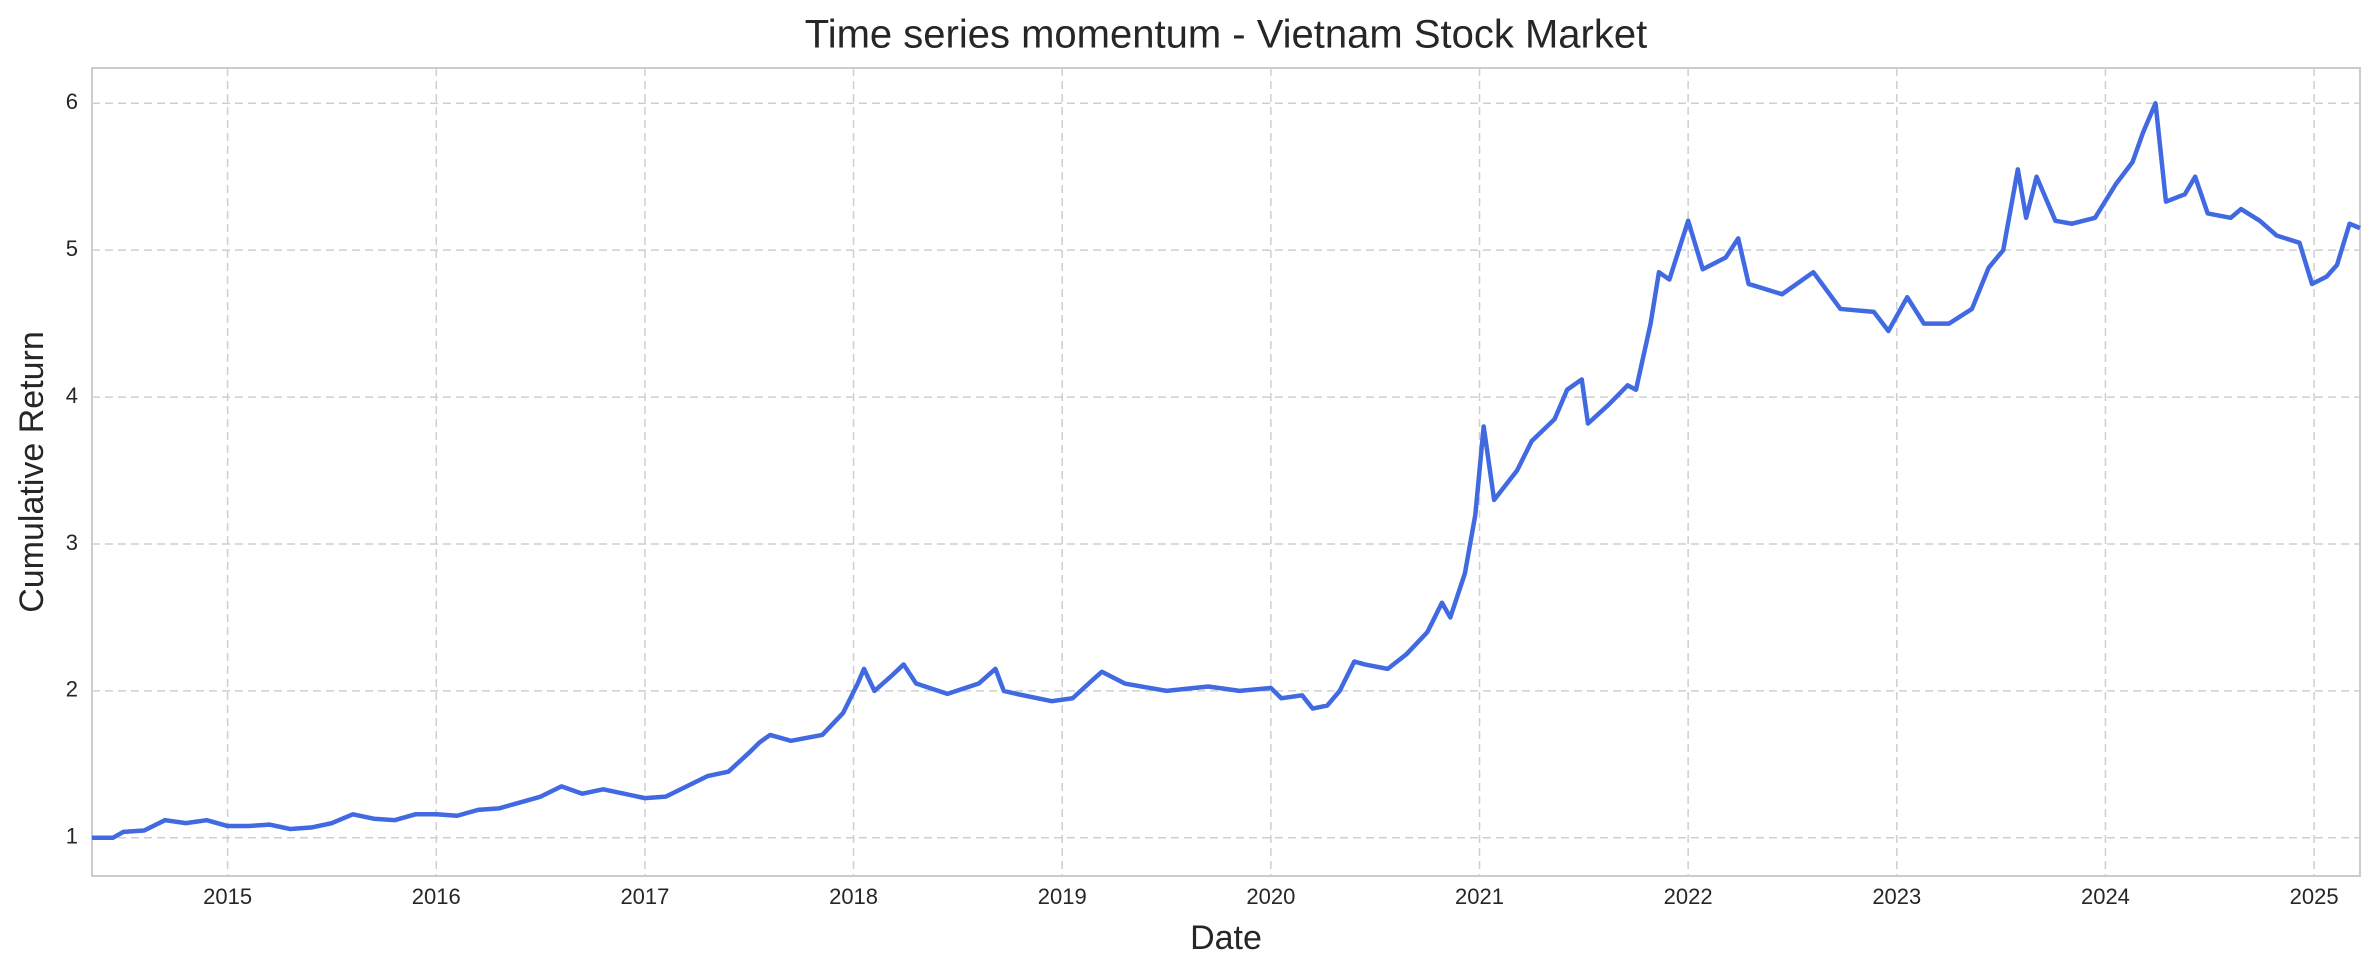 Image resolution: width=2380 pixels, height=980 pixels. What do you see at coordinates (72, 101) in the screenshot?
I see `y-tick-label: 6` at bounding box center [72, 101].